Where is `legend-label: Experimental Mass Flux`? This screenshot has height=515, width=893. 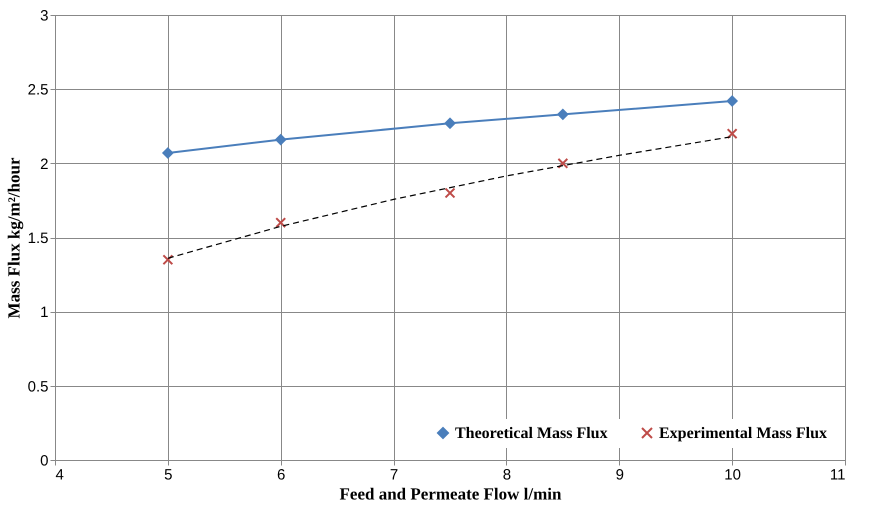 legend-label: Experimental Mass Flux is located at coordinates (743, 433).